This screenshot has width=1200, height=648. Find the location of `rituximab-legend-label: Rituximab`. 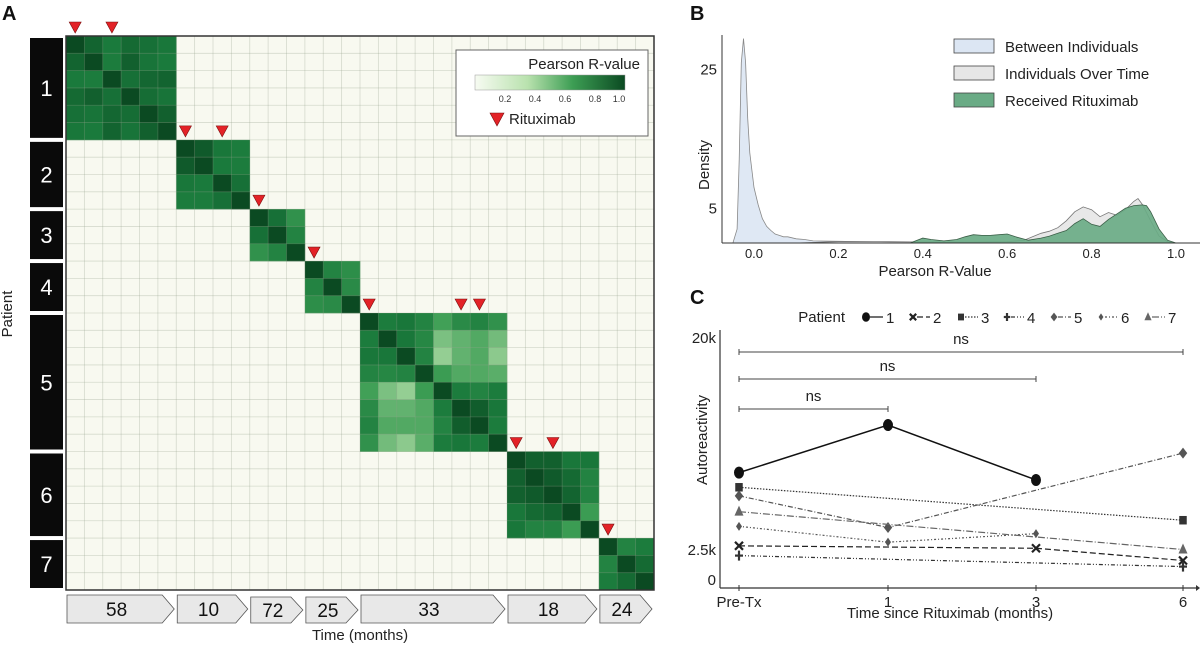

rituximab-legend-label: Rituximab is located at coordinates (542, 119).